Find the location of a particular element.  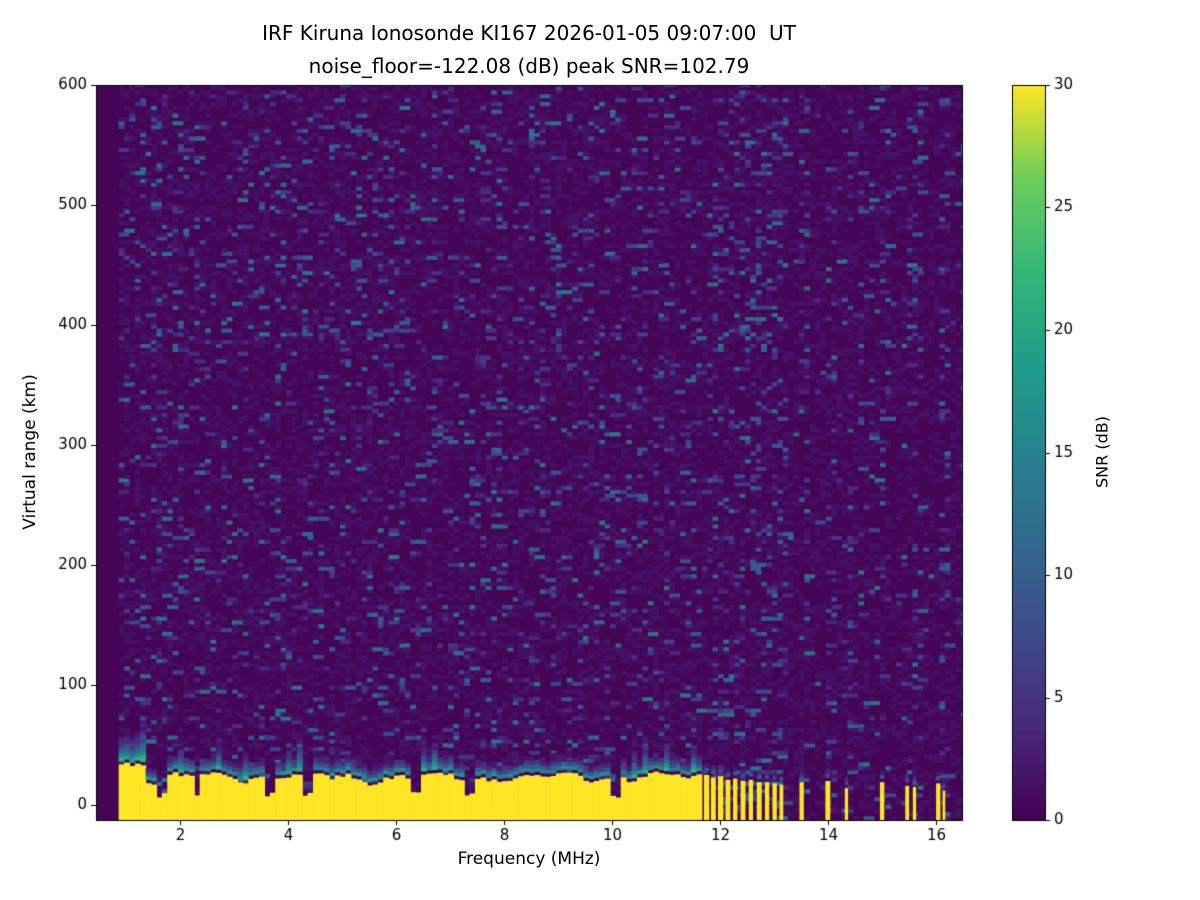

colorbar-label: SNR (dB) is located at coordinates (1102, 452).